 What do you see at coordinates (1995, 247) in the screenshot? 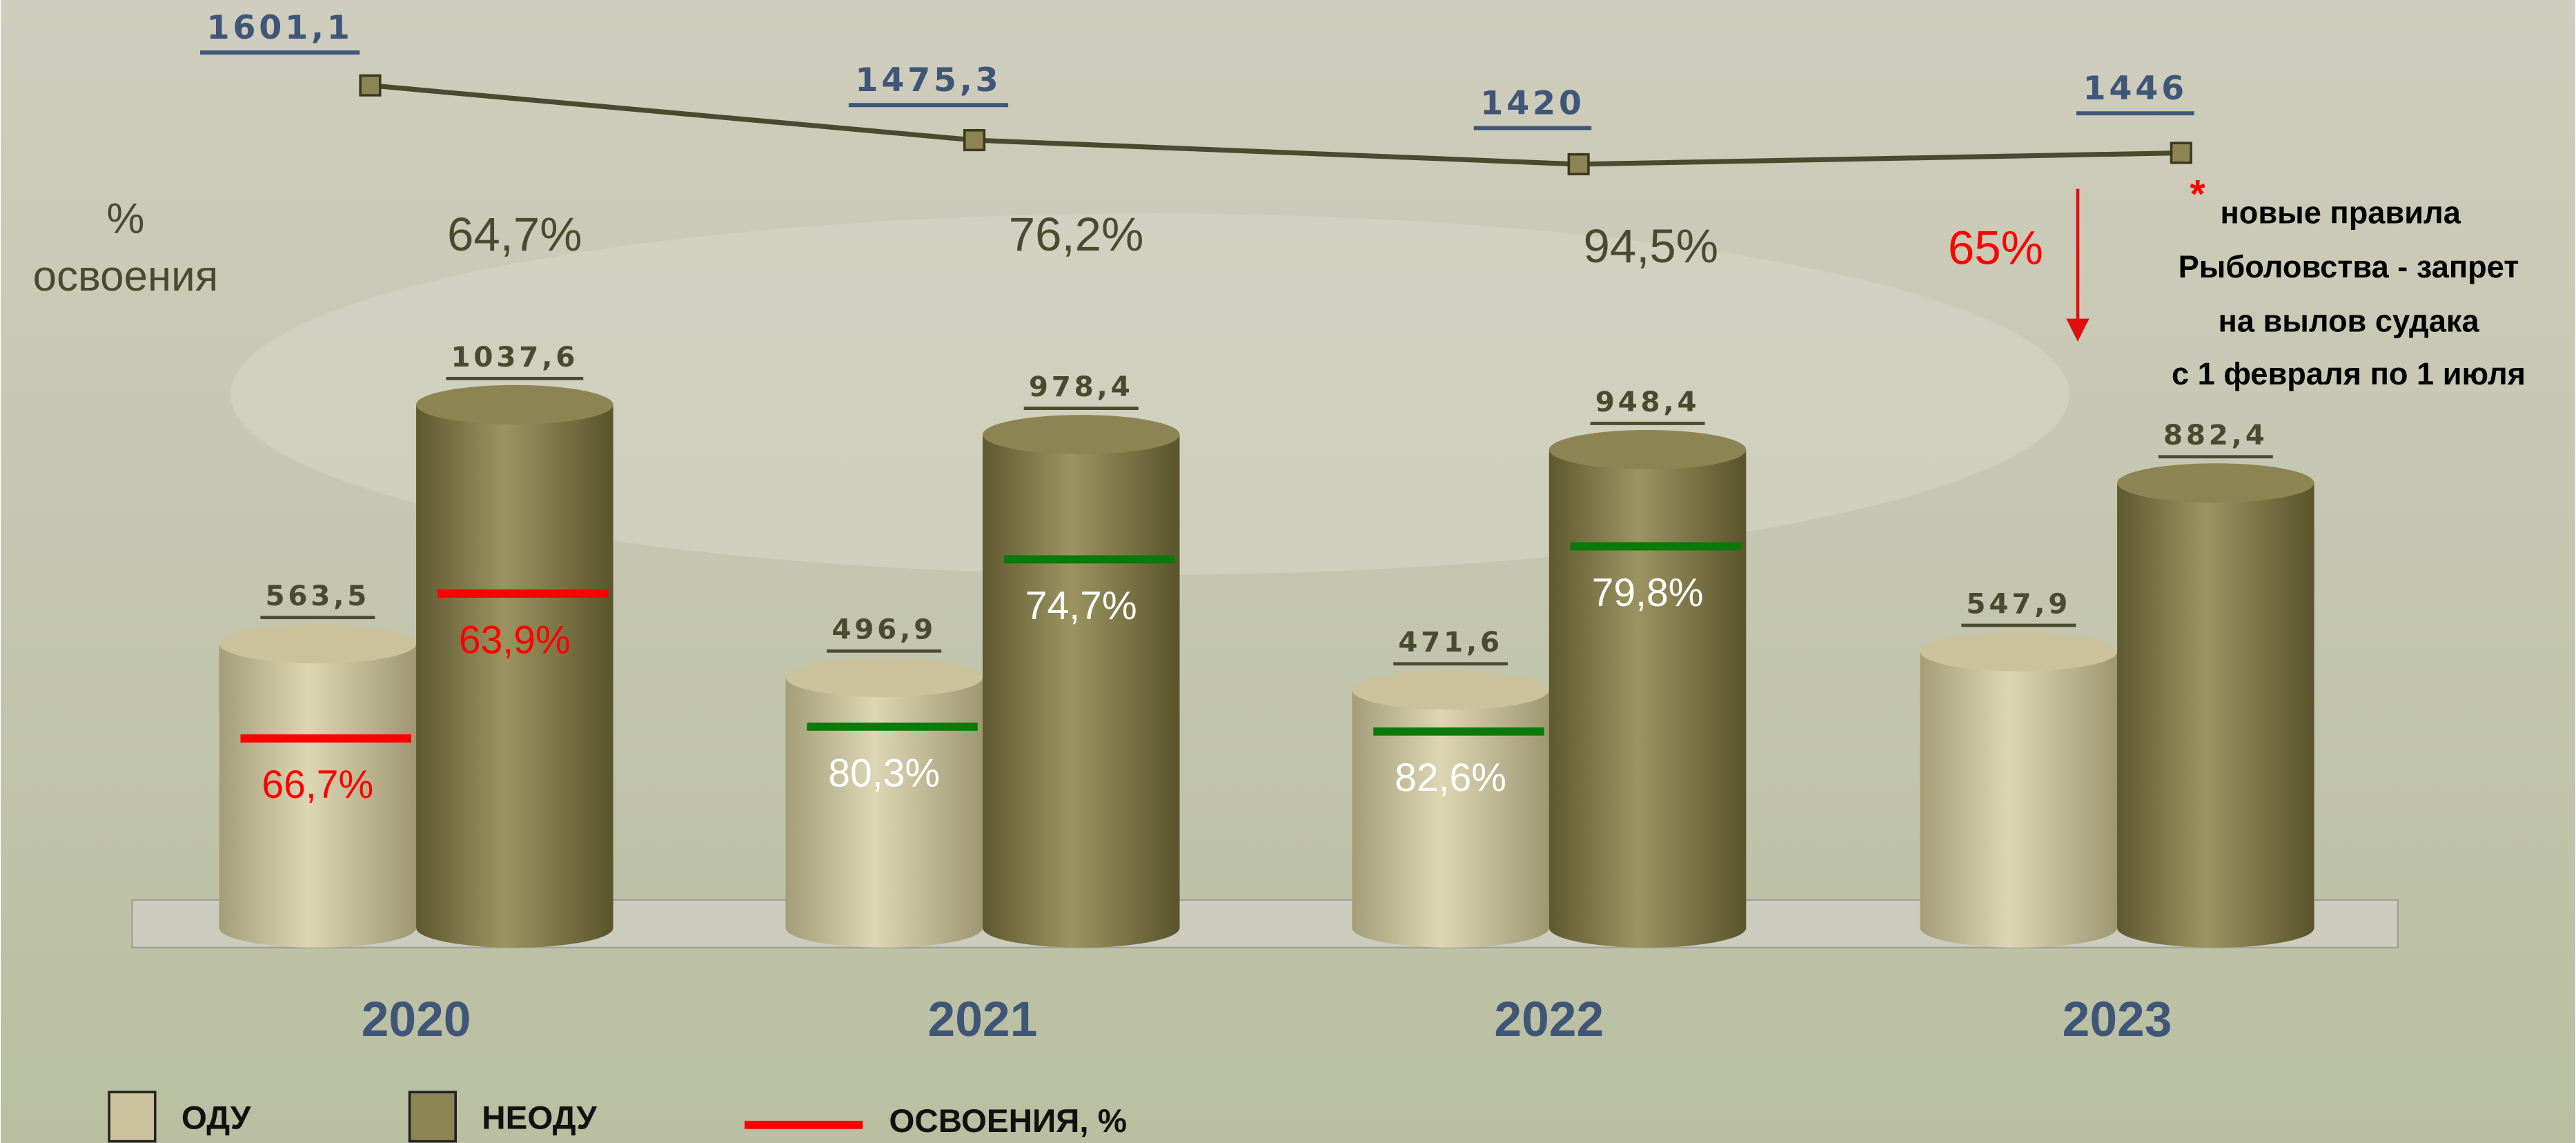
I see `total-pct: 65%` at bounding box center [1995, 247].